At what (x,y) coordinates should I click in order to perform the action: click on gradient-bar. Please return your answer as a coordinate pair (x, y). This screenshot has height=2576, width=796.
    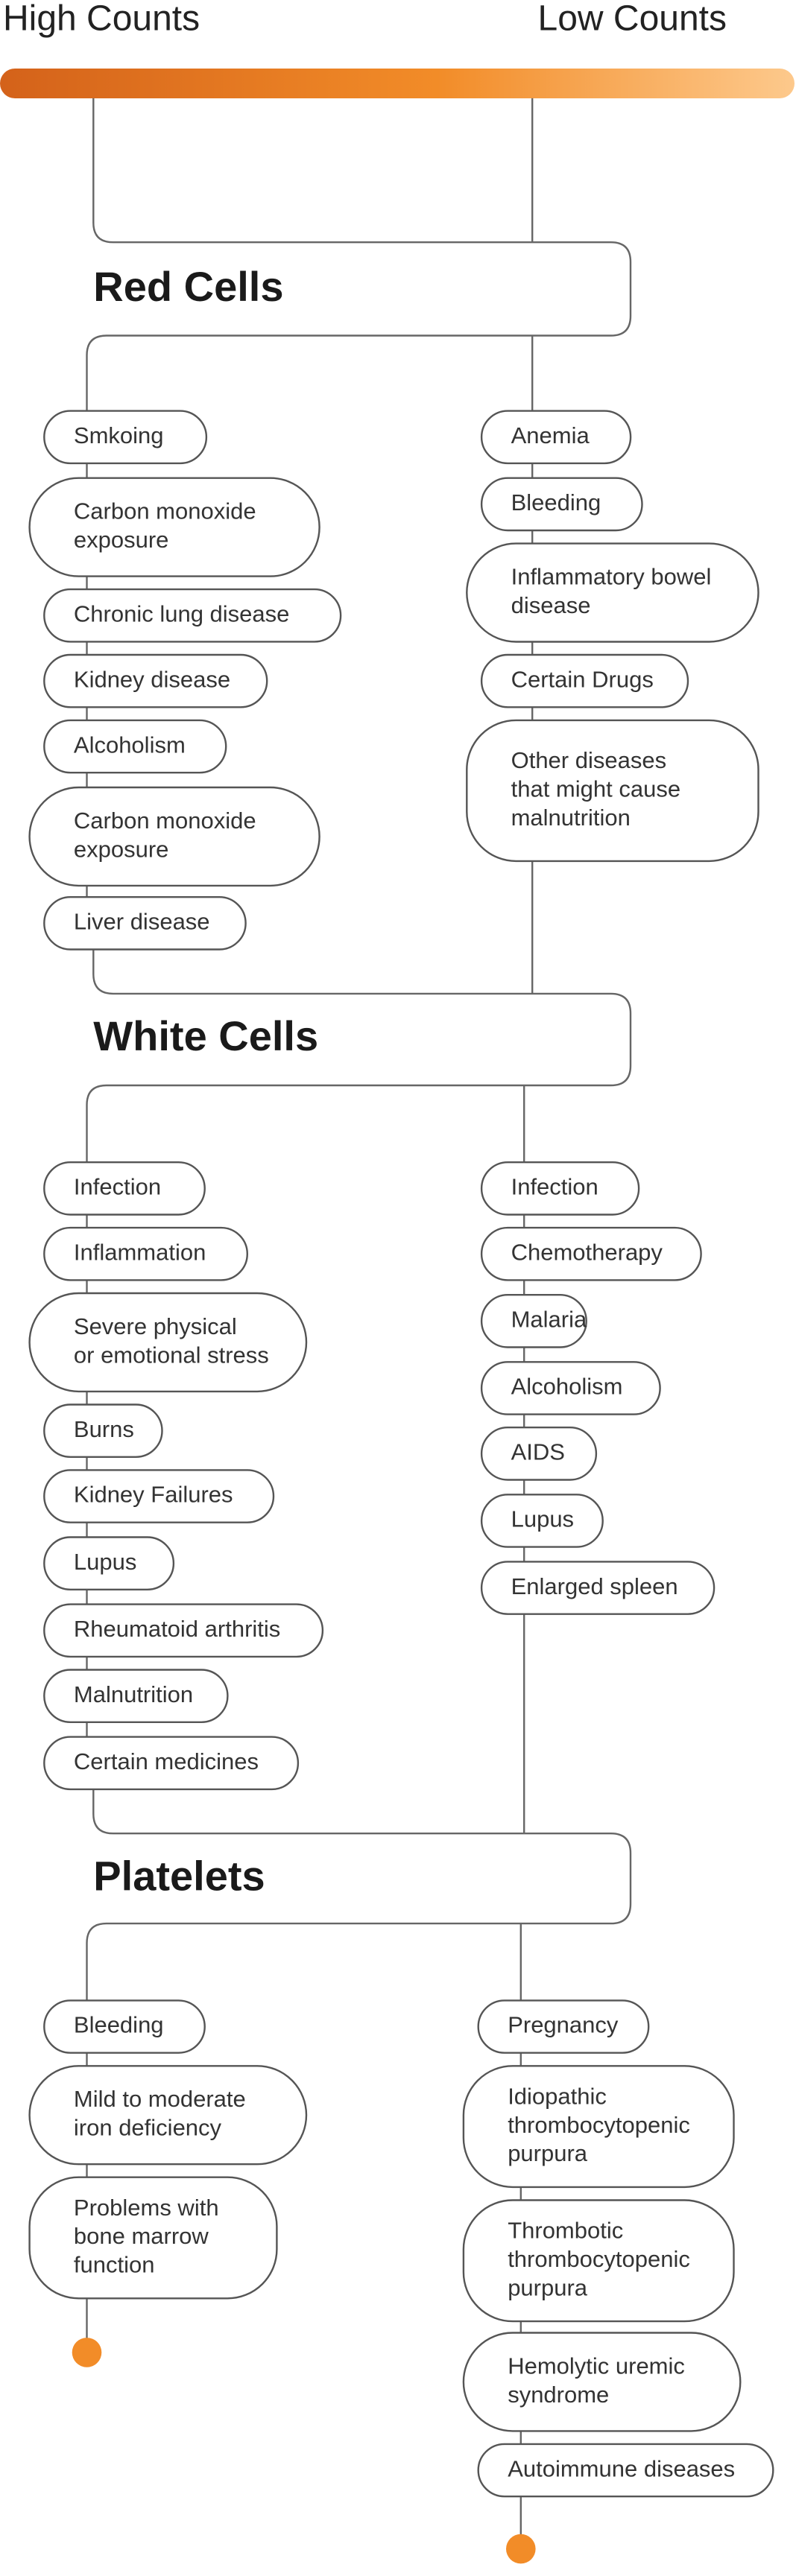
    Looking at the image, I should click on (397, 84).